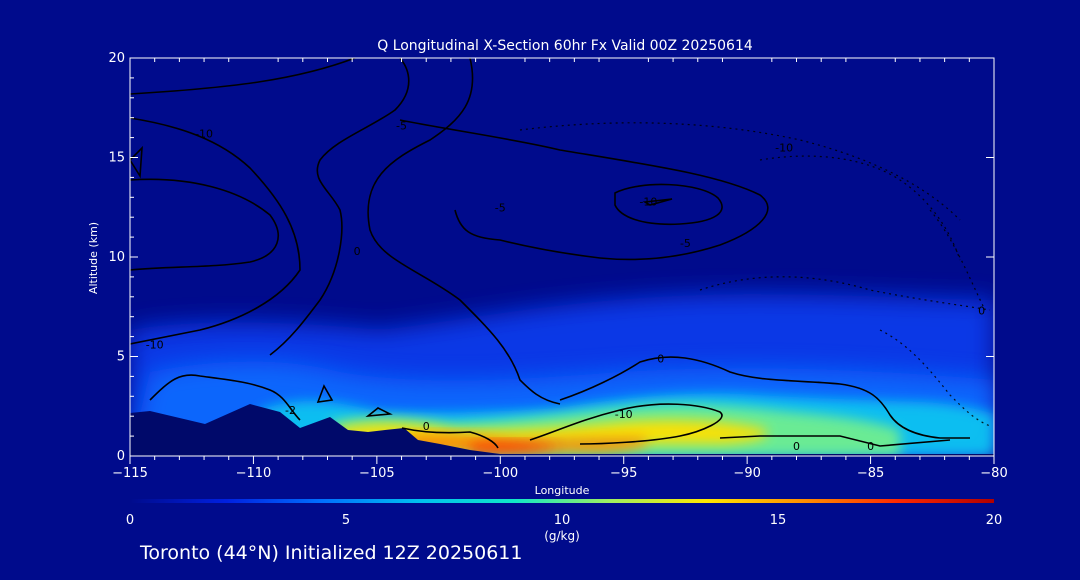 The image size is (1080, 580). I want to click on colorbar-tick-label: 20, so click(994, 520).